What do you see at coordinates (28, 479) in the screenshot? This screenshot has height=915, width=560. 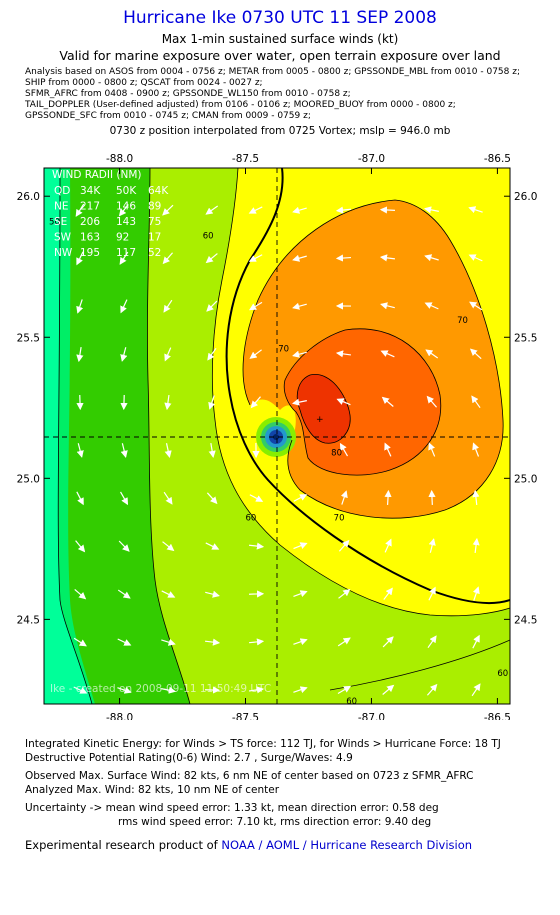 I see `y-tick-label-left: 25.0` at bounding box center [28, 479].